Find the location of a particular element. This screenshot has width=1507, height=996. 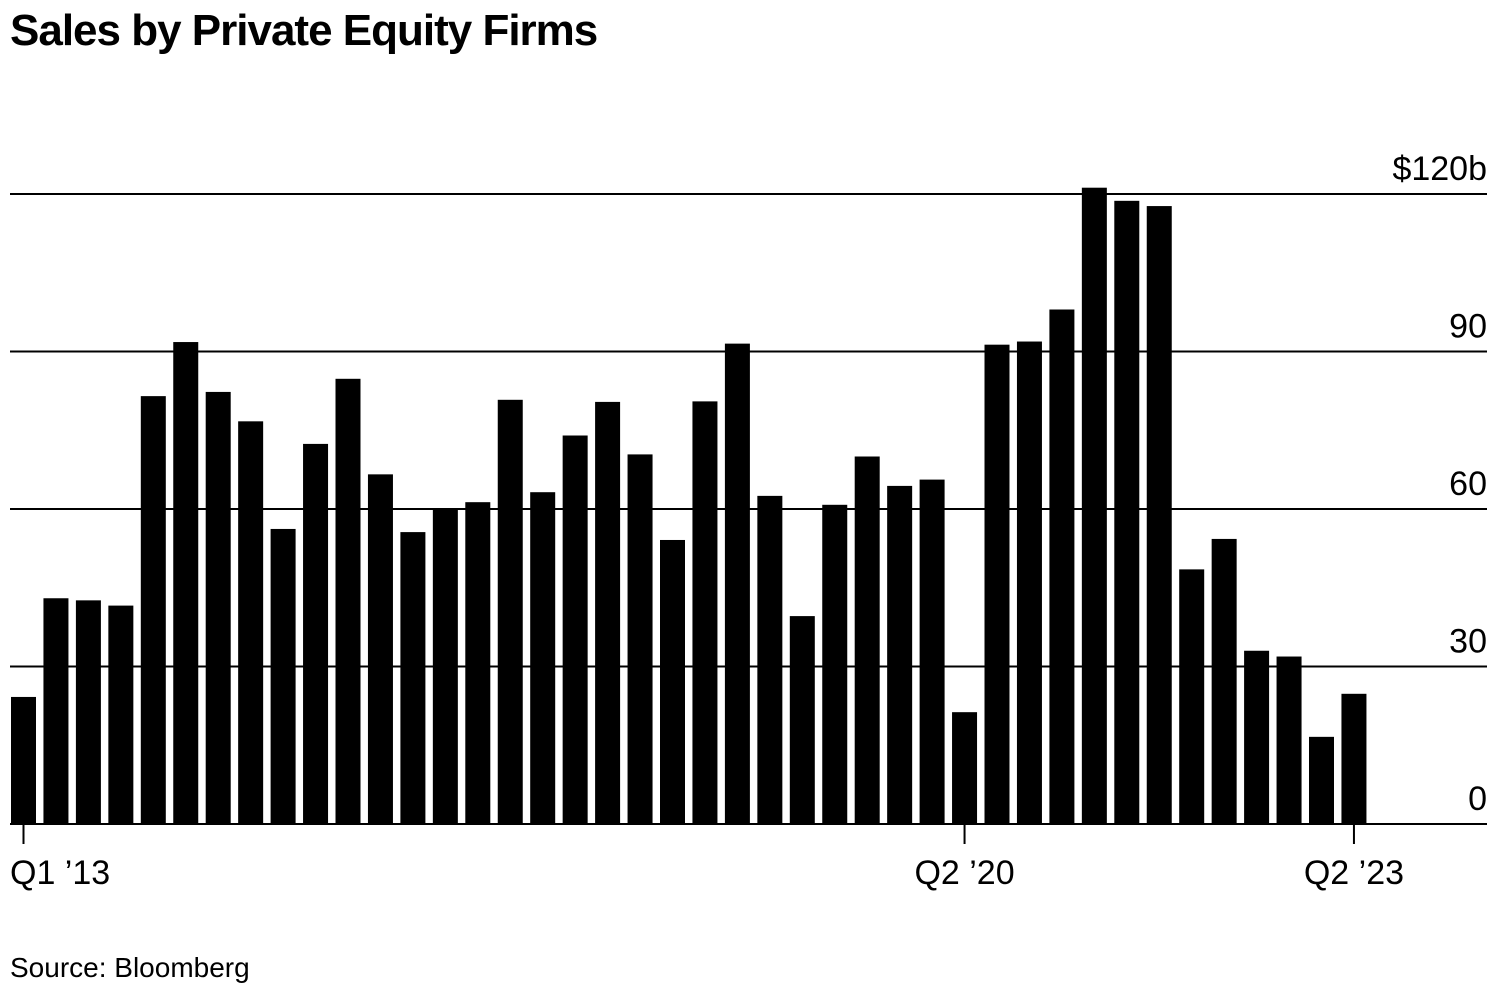

bar: Q4 2013: 41.6 is located at coordinates (121, 714).